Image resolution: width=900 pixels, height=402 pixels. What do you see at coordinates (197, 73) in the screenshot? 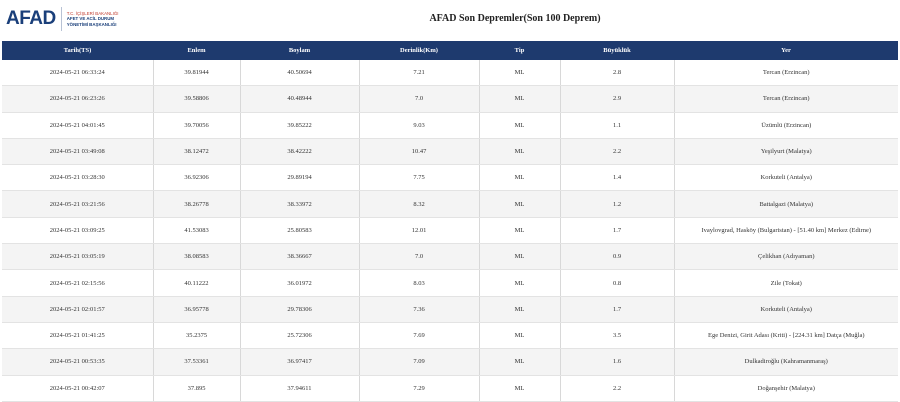
I see `cell-enlem: 39.81944` at bounding box center [197, 73].